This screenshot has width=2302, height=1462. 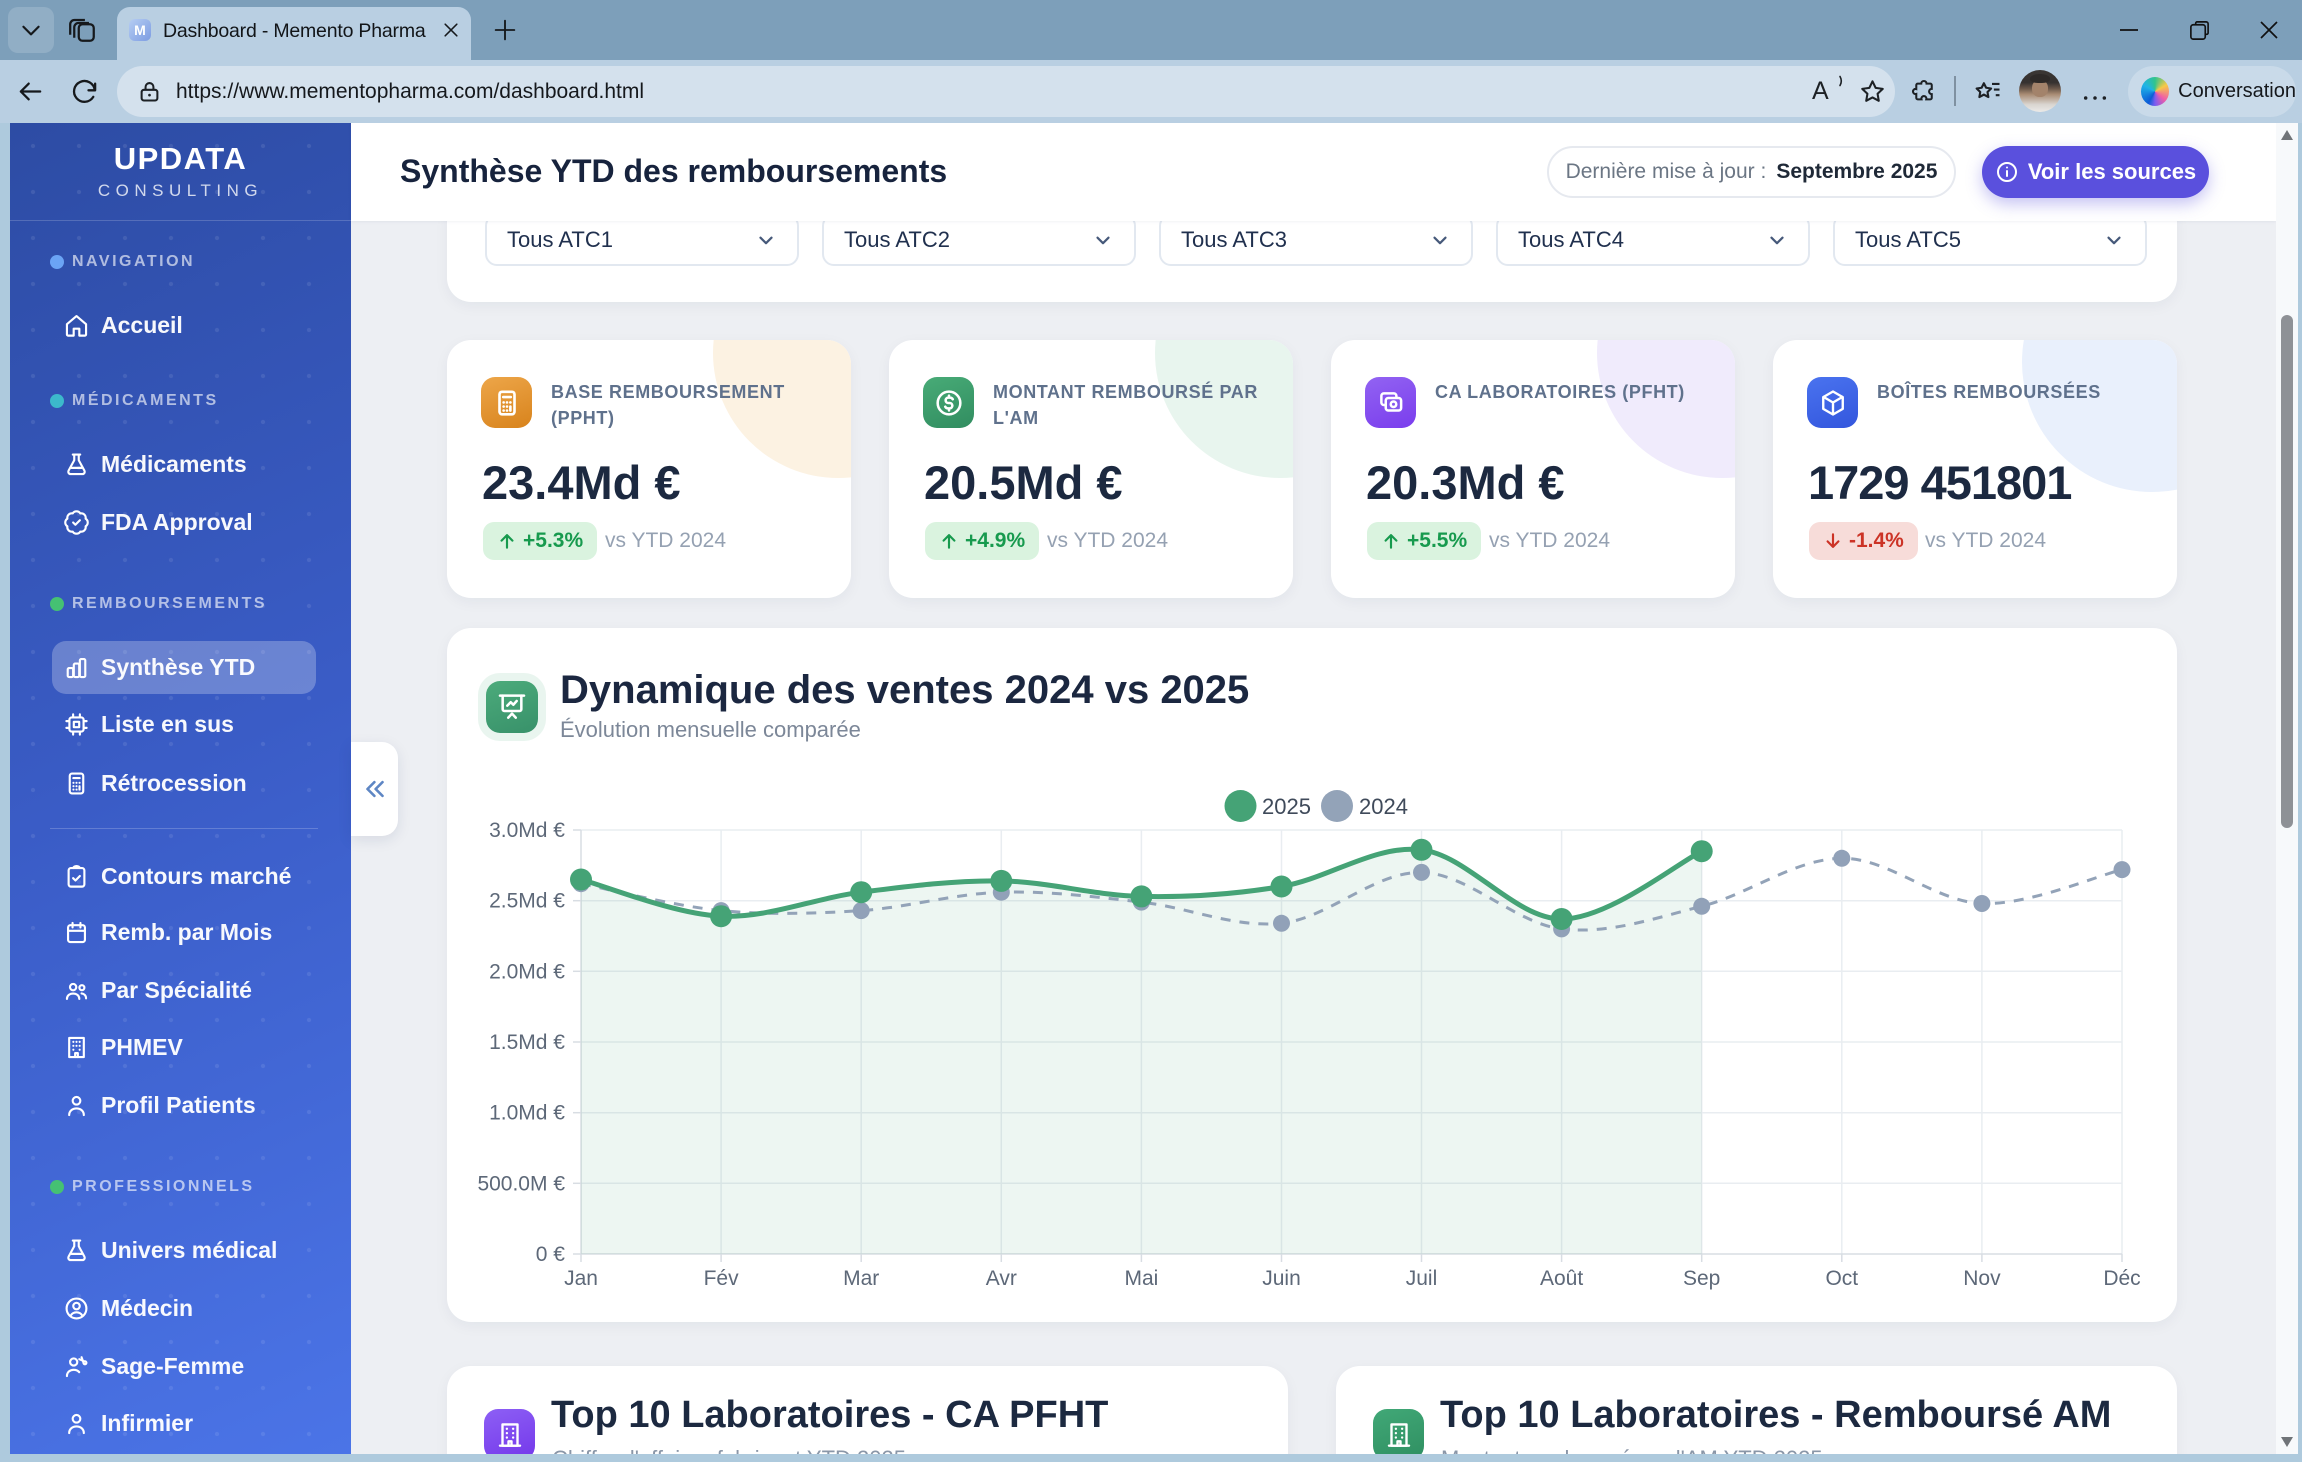 I want to click on svg-text: Sep, so click(x=1701, y=1278).